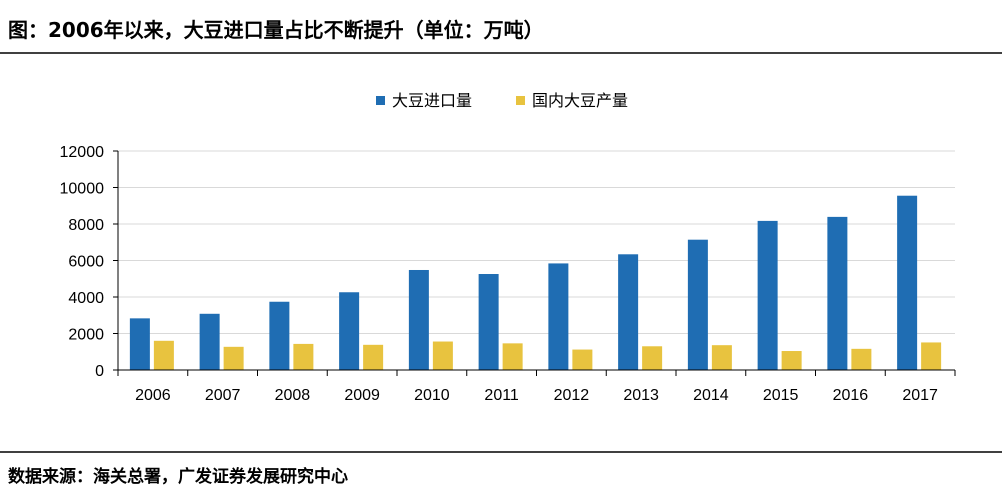  I want to click on title-divider, so click(501, 53).